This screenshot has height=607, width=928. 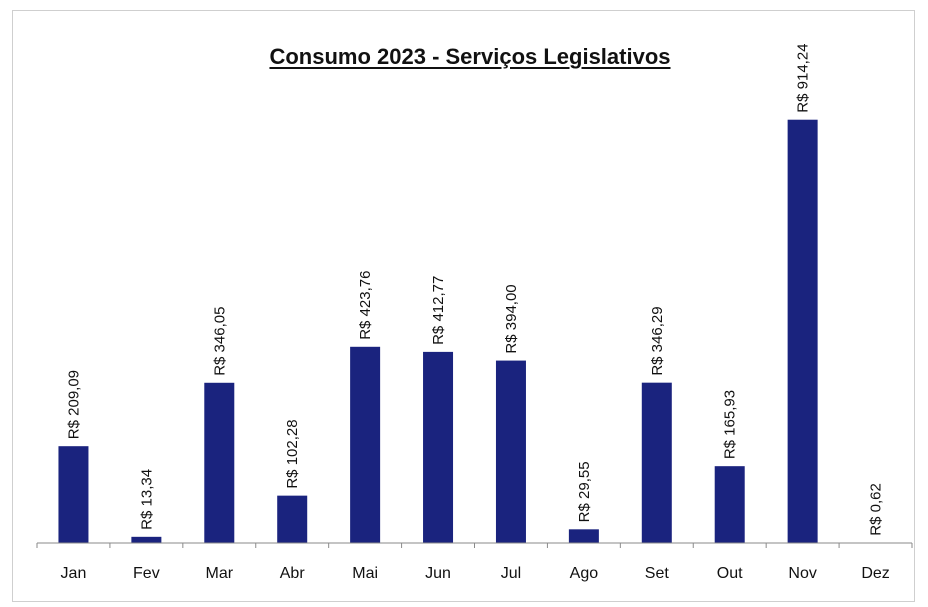 What do you see at coordinates (146, 573) in the screenshot?
I see `x-tick-label: Fev` at bounding box center [146, 573].